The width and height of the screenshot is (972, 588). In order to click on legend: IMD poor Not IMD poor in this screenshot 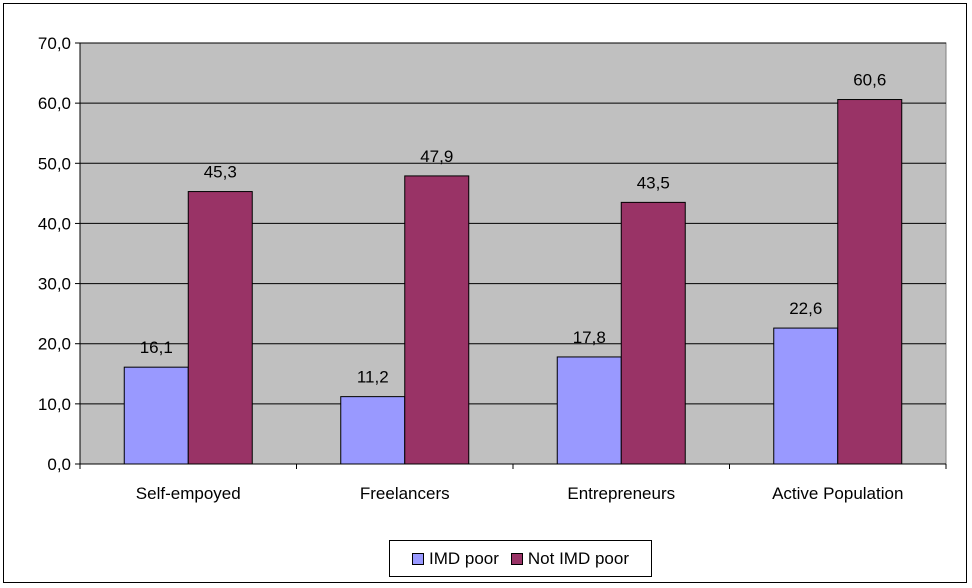, I will do `click(520, 558)`.